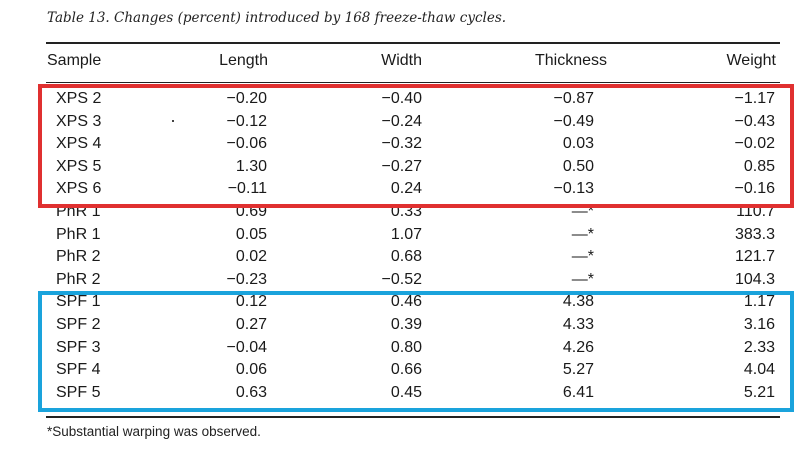 The width and height of the screenshot is (812, 467). I want to click on table-bottom-rule, so click(413, 417).